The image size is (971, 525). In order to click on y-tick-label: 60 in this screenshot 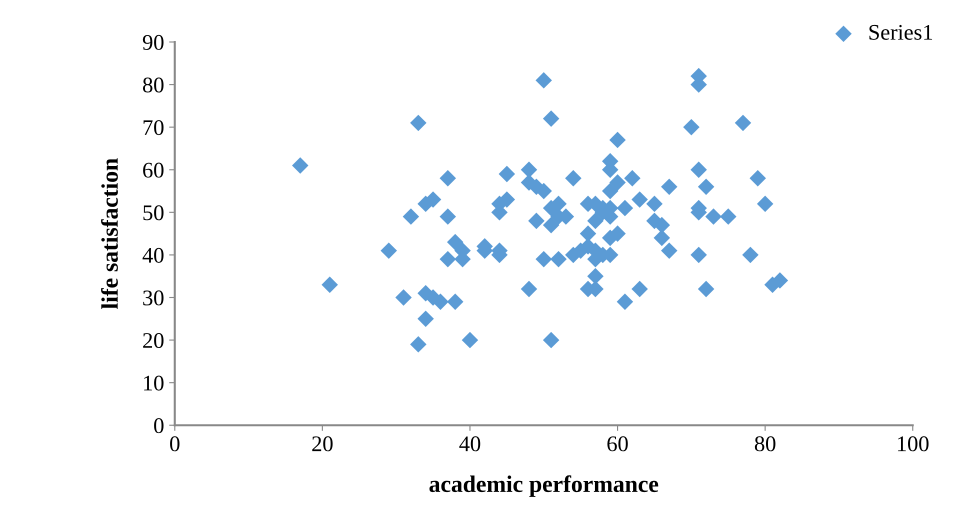, I will do `click(153, 170)`.